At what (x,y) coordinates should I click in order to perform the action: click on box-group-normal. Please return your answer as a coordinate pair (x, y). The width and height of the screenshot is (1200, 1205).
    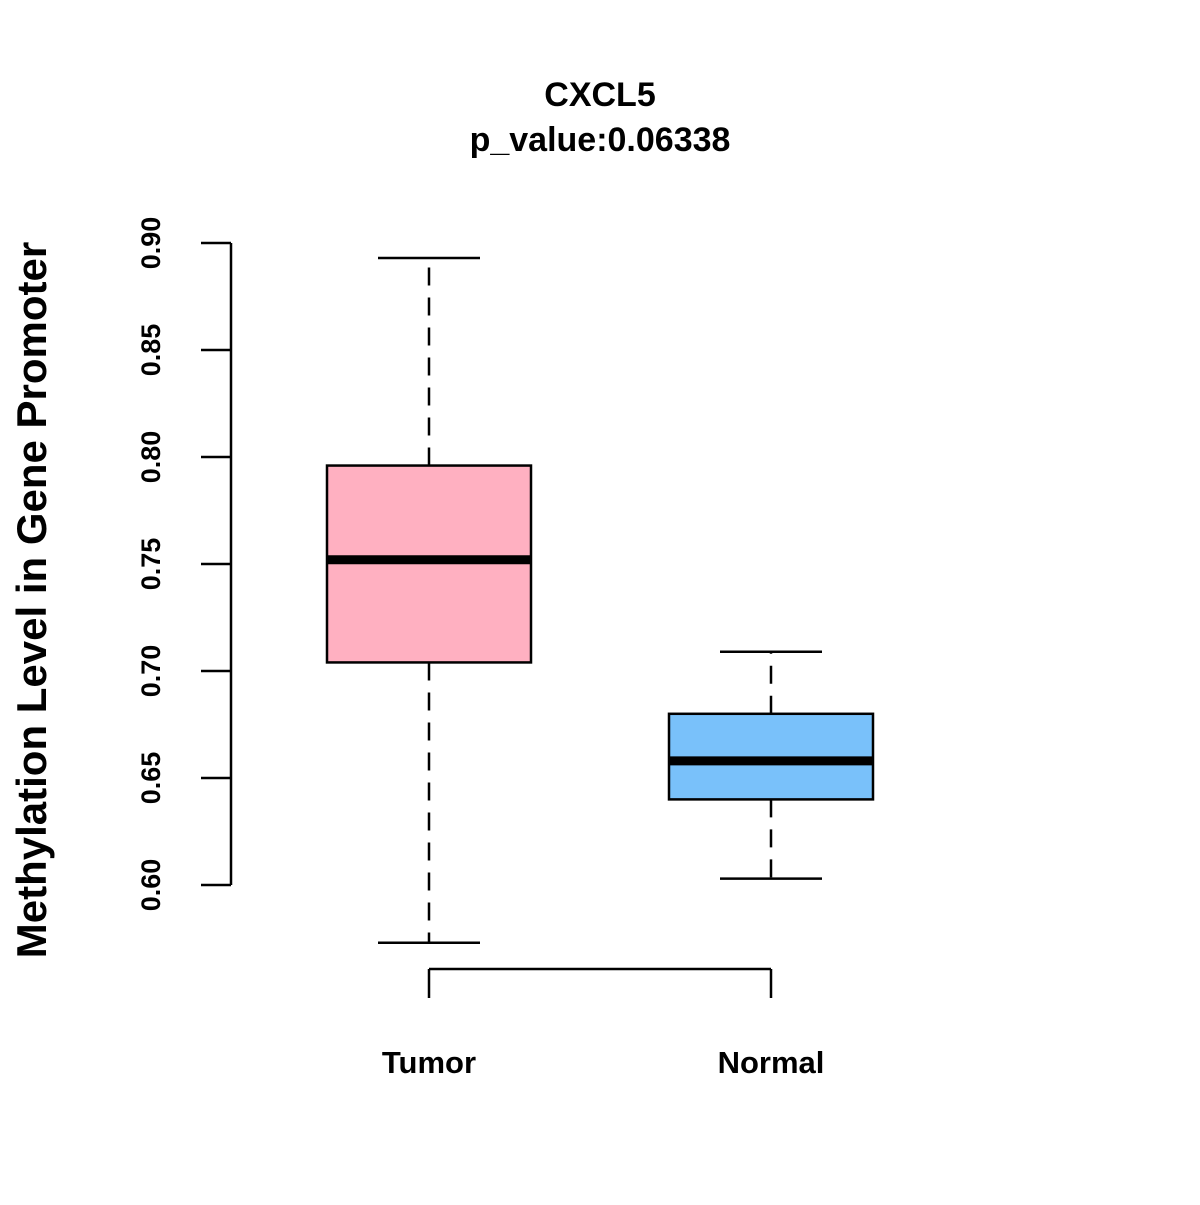
    Looking at the image, I should click on (771, 765).